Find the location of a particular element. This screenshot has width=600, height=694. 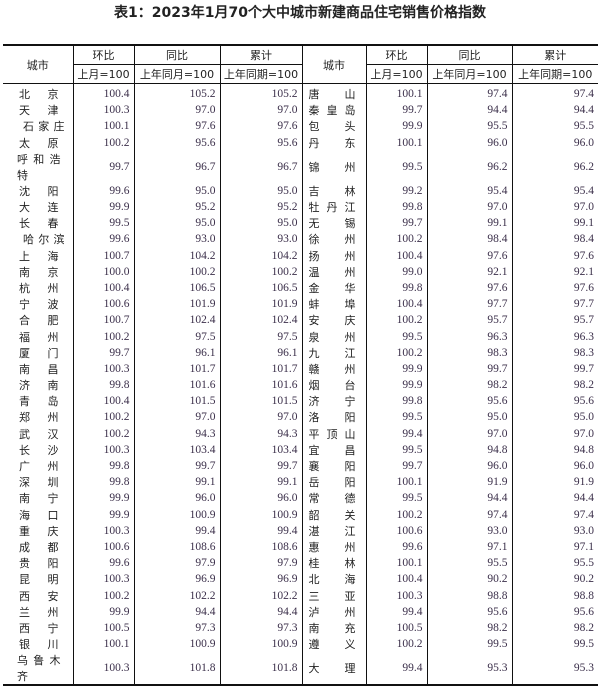

left-huanbi-cell: 99.5 is located at coordinates (103, 223).